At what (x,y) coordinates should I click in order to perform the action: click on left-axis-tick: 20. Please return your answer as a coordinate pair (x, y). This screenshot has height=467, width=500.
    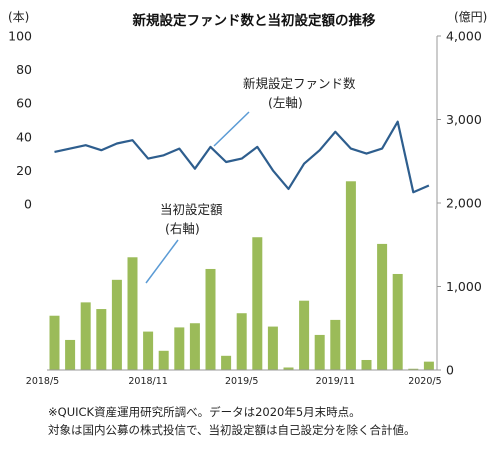
    Looking at the image, I should click on (24, 170).